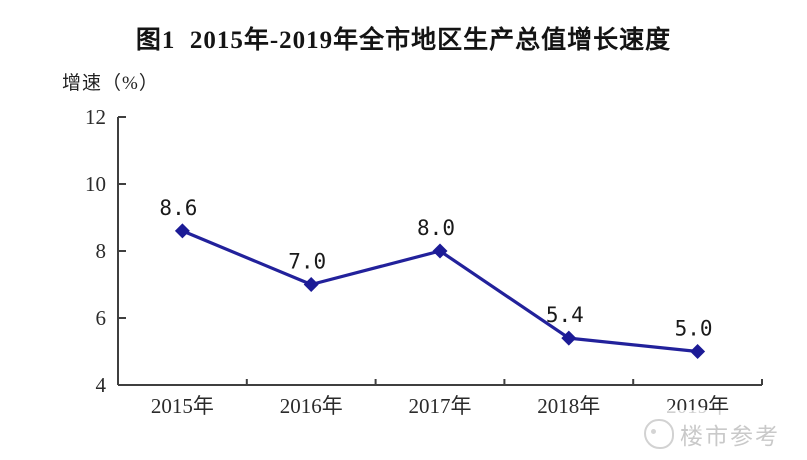 This screenshot has height=460, width=807. I want to click on property-logo-icon, so click(659, 434).